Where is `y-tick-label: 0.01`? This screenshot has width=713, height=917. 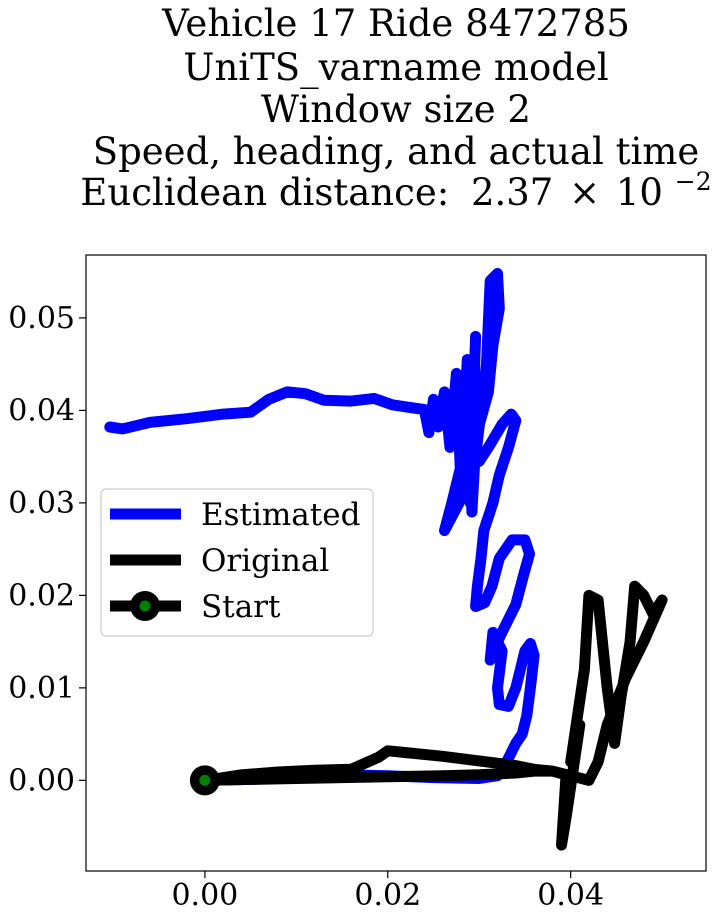
y-tick-label: 0.01 is located at coordinates (41, 688).